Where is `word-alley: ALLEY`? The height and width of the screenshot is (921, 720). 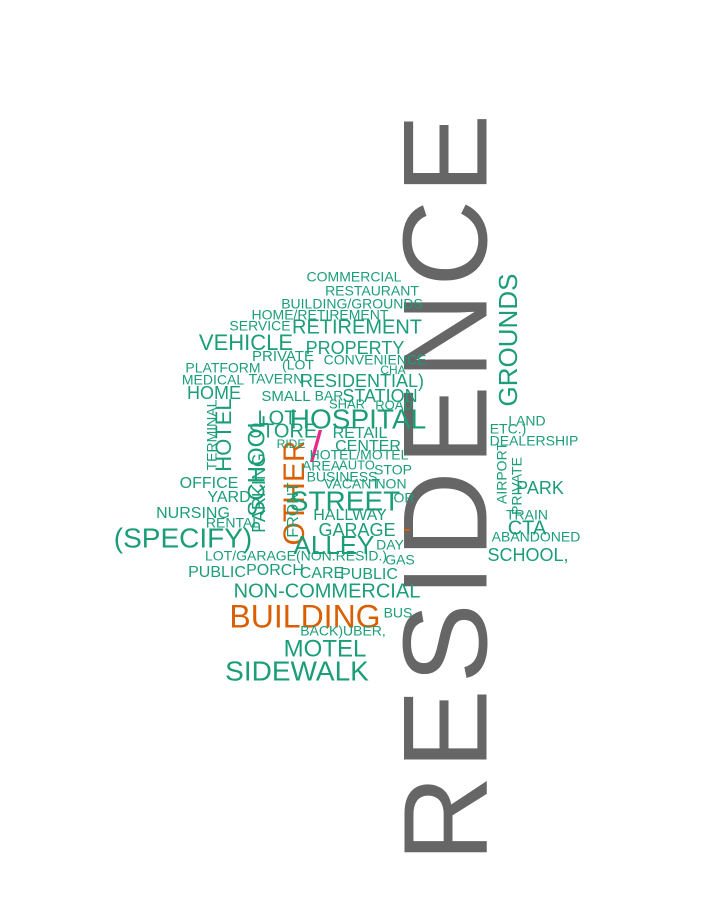
word-alley: ALLEY is located at coordinates (334, 545).